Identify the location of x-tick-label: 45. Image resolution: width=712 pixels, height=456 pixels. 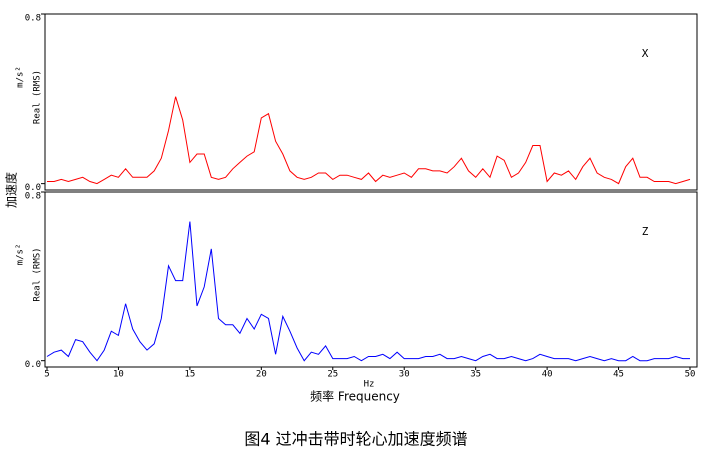
(618, 375).